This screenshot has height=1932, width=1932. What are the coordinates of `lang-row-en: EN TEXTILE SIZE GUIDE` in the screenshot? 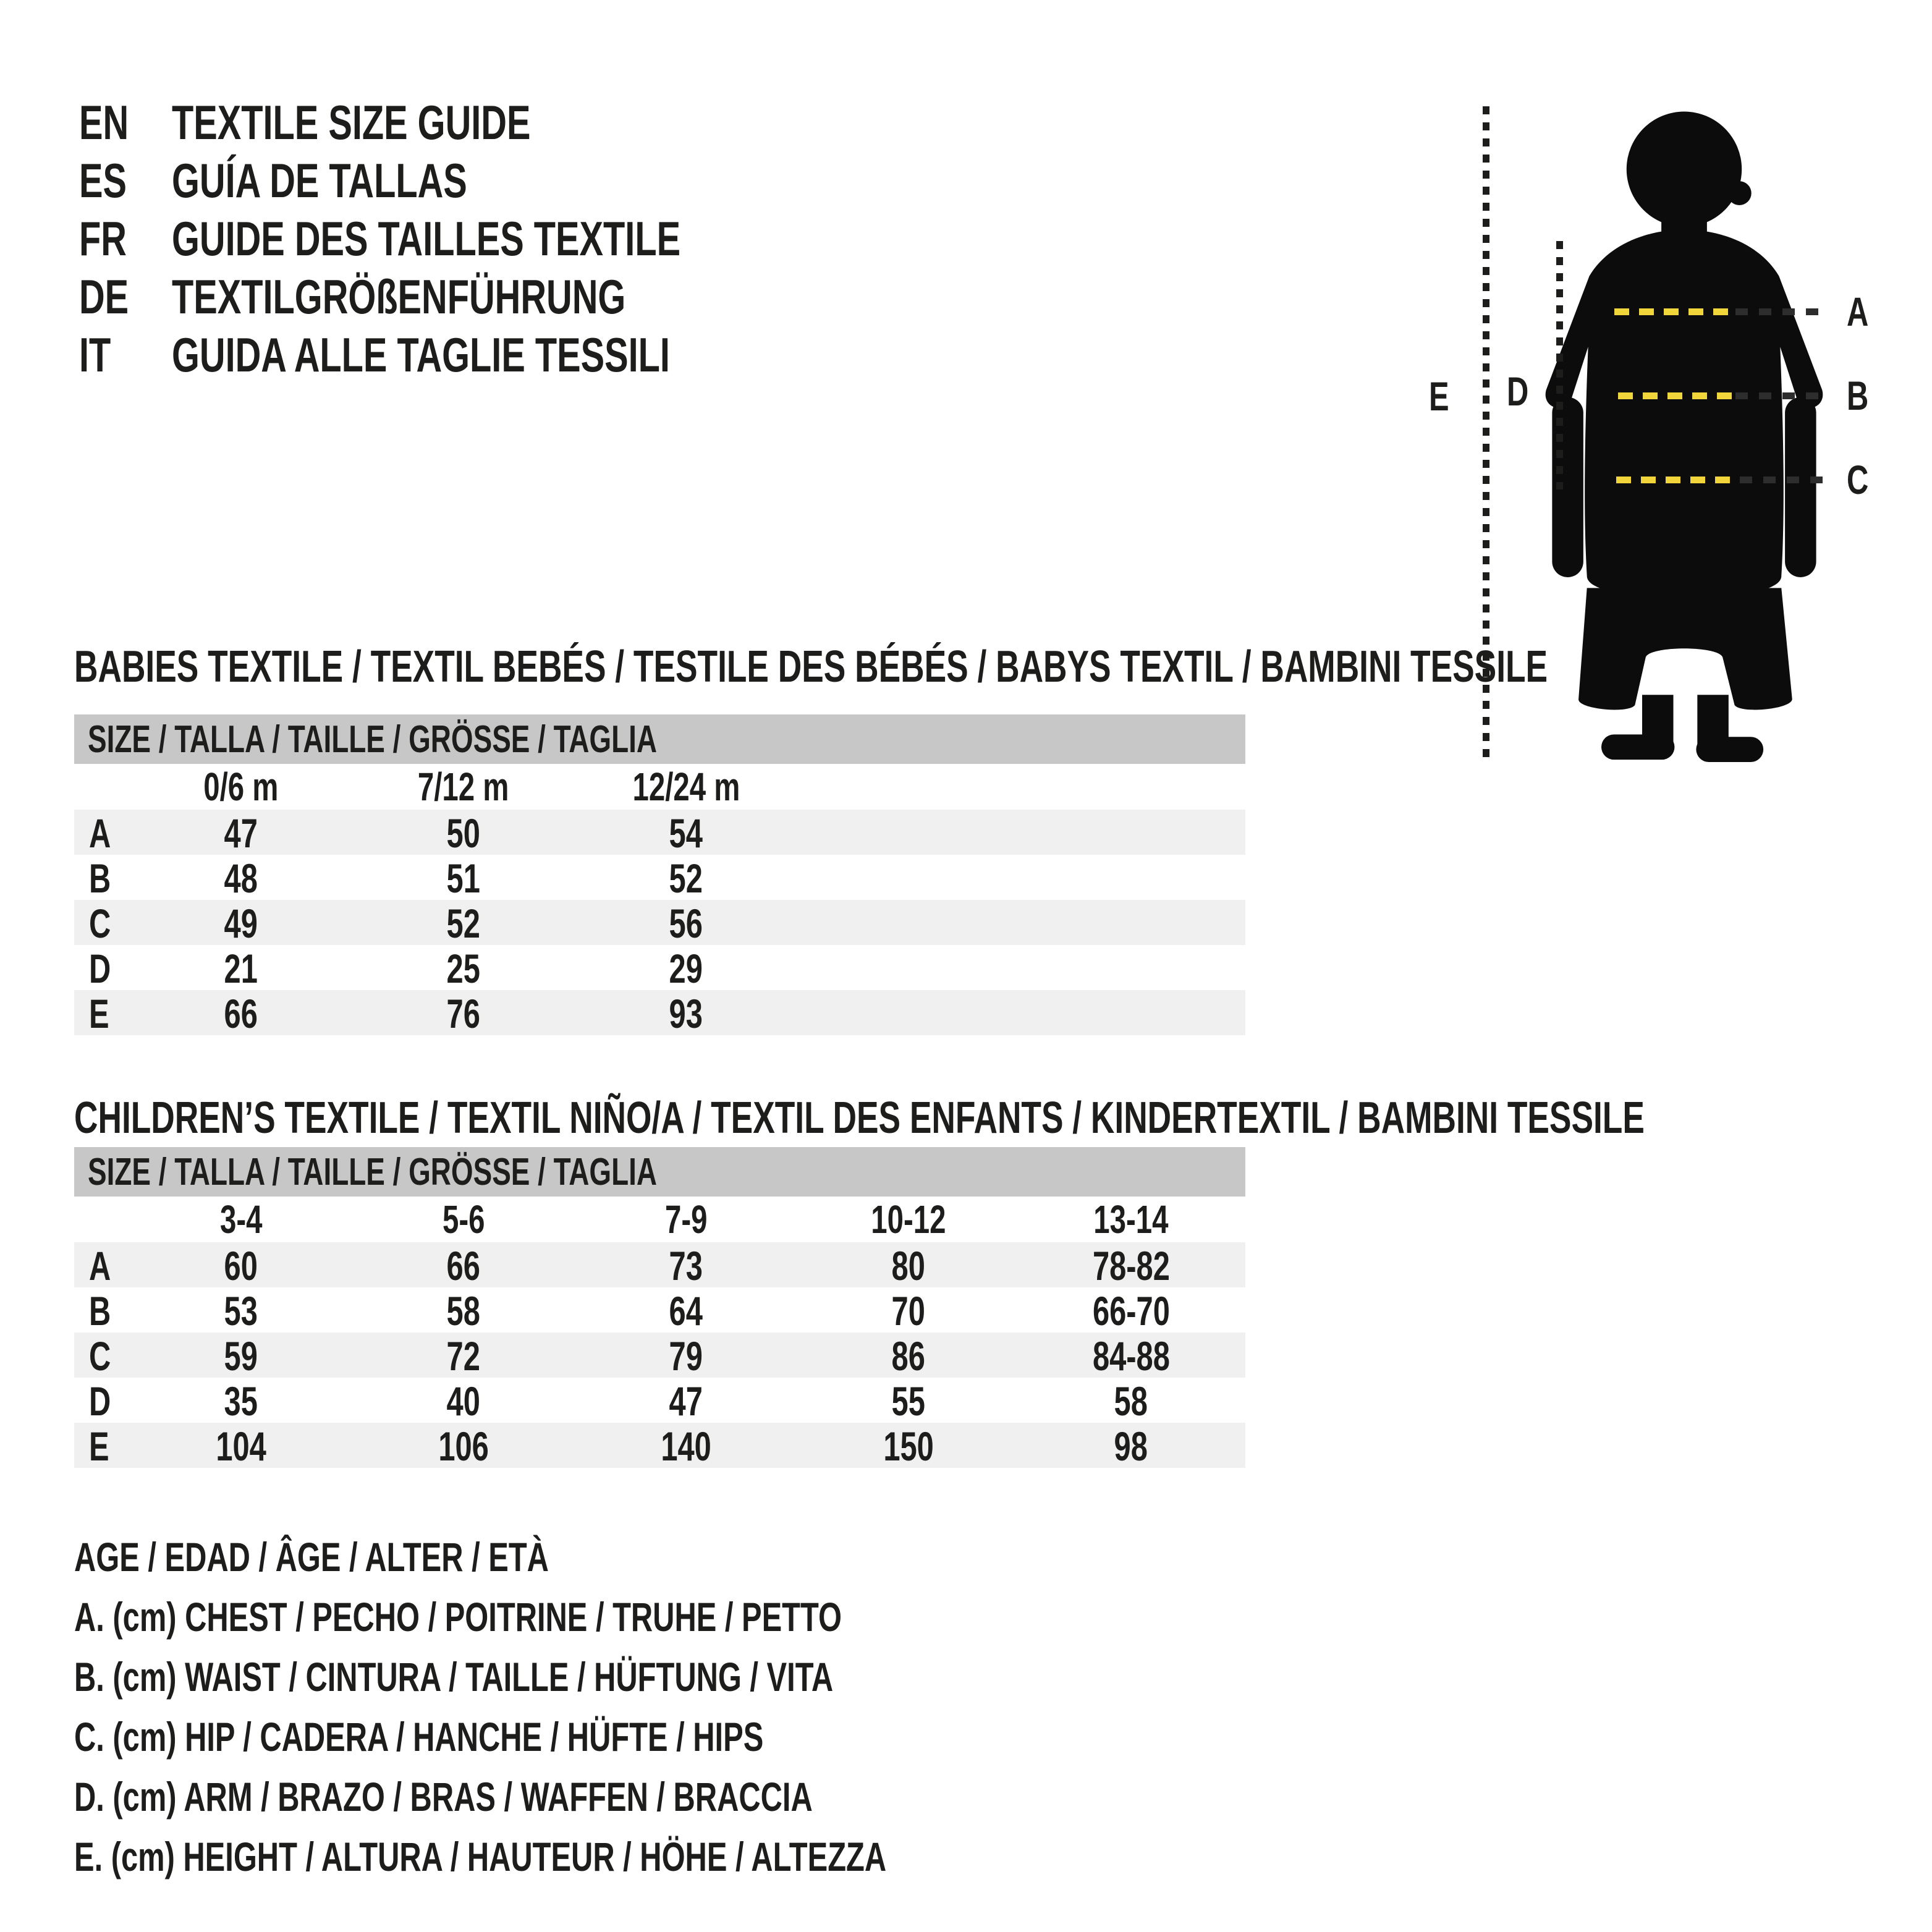 It's located at (469, 122).